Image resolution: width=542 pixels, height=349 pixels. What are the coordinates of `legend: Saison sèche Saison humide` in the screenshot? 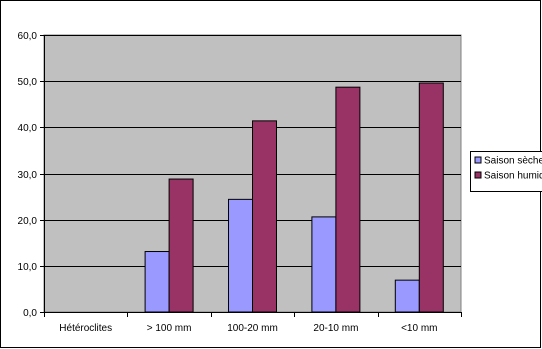 It's located at (506, 171).